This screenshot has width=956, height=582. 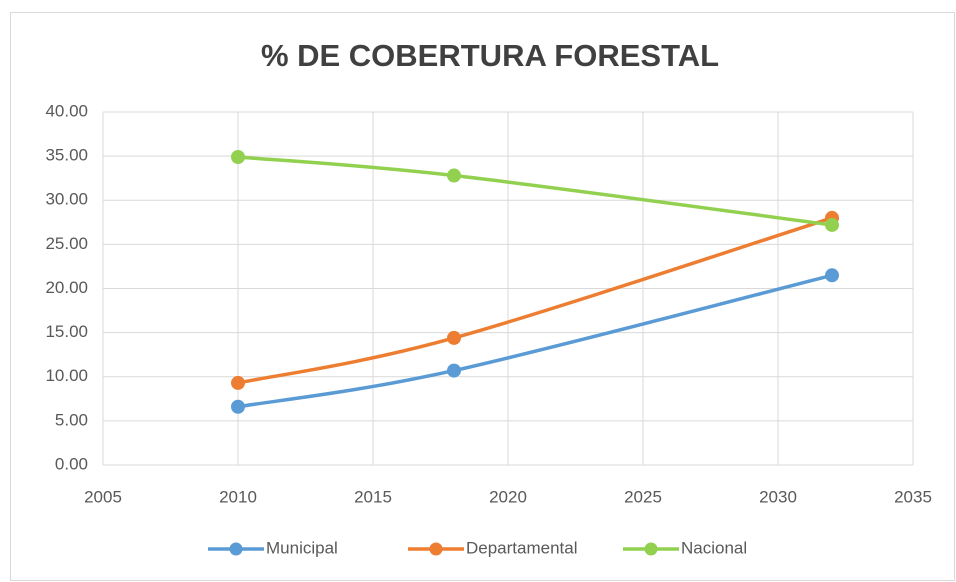 What do you see at coordinates (778, 496) in the screenshot?
I see `x-tick-label: 2030` at bounding box center [778, 496].